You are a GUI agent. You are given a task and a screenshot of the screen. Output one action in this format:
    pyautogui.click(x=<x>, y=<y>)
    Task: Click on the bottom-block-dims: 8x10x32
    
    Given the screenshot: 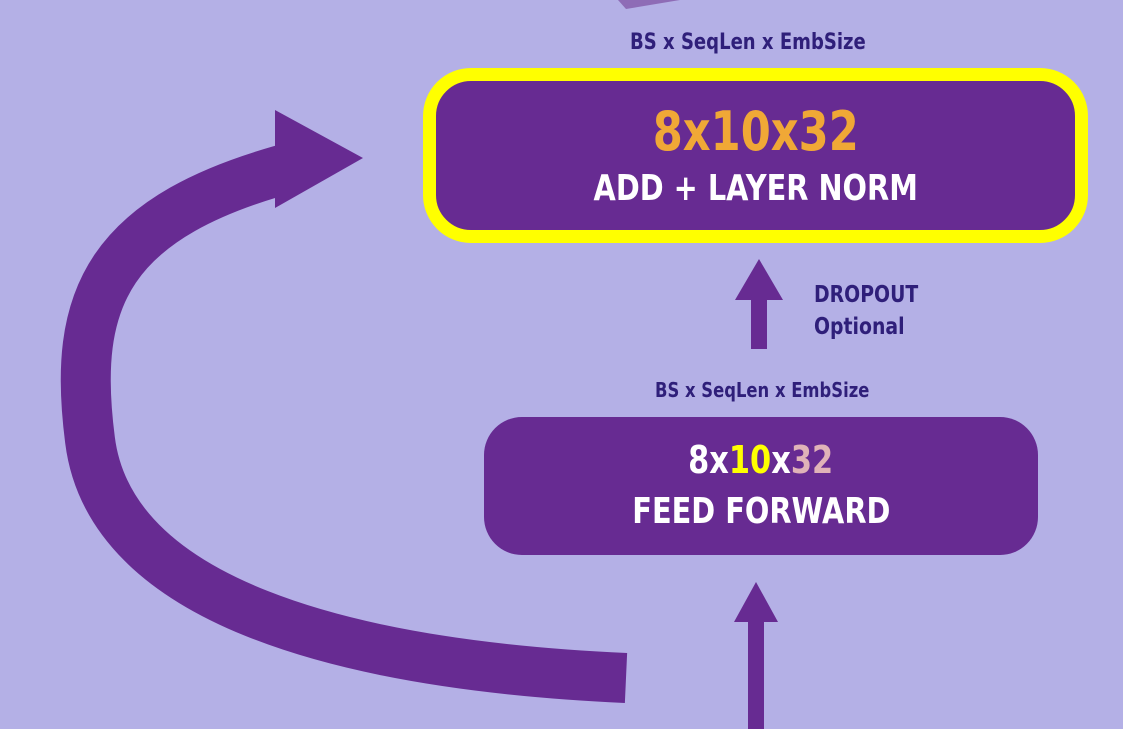 What is the action you would take?
    pyautogui.click(x=760, y=460)
    